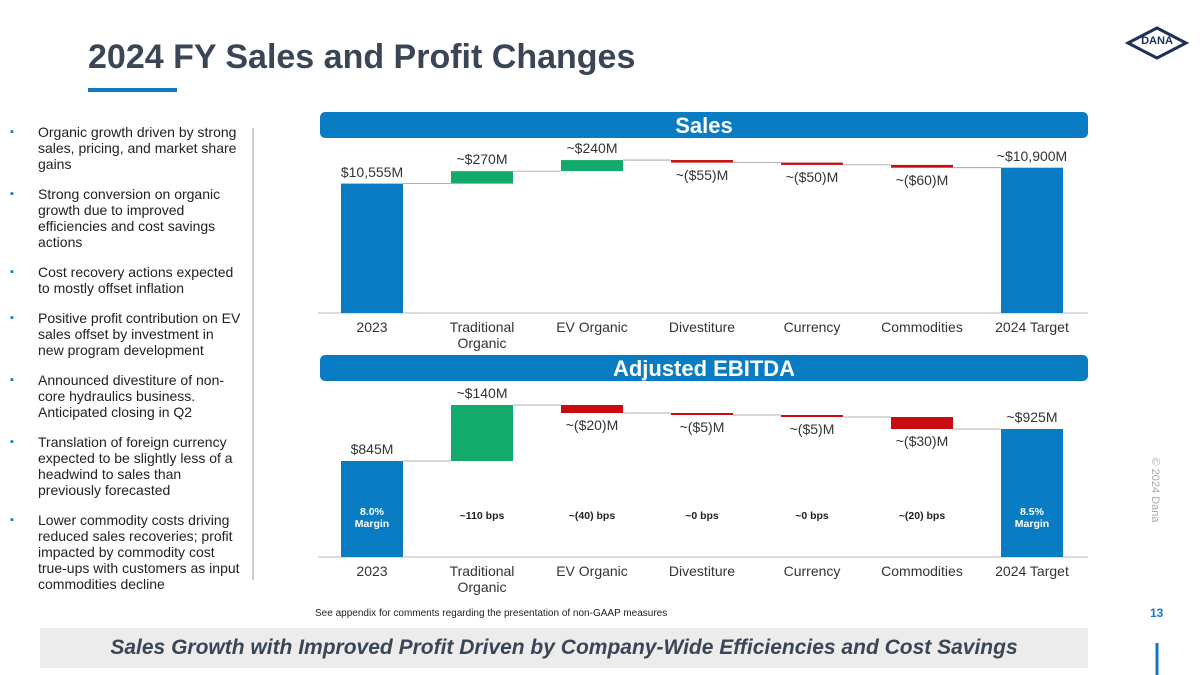 The width and height of the screenshot is (1200, 675). I want to click on logo-diamond, so click(1157, 43).